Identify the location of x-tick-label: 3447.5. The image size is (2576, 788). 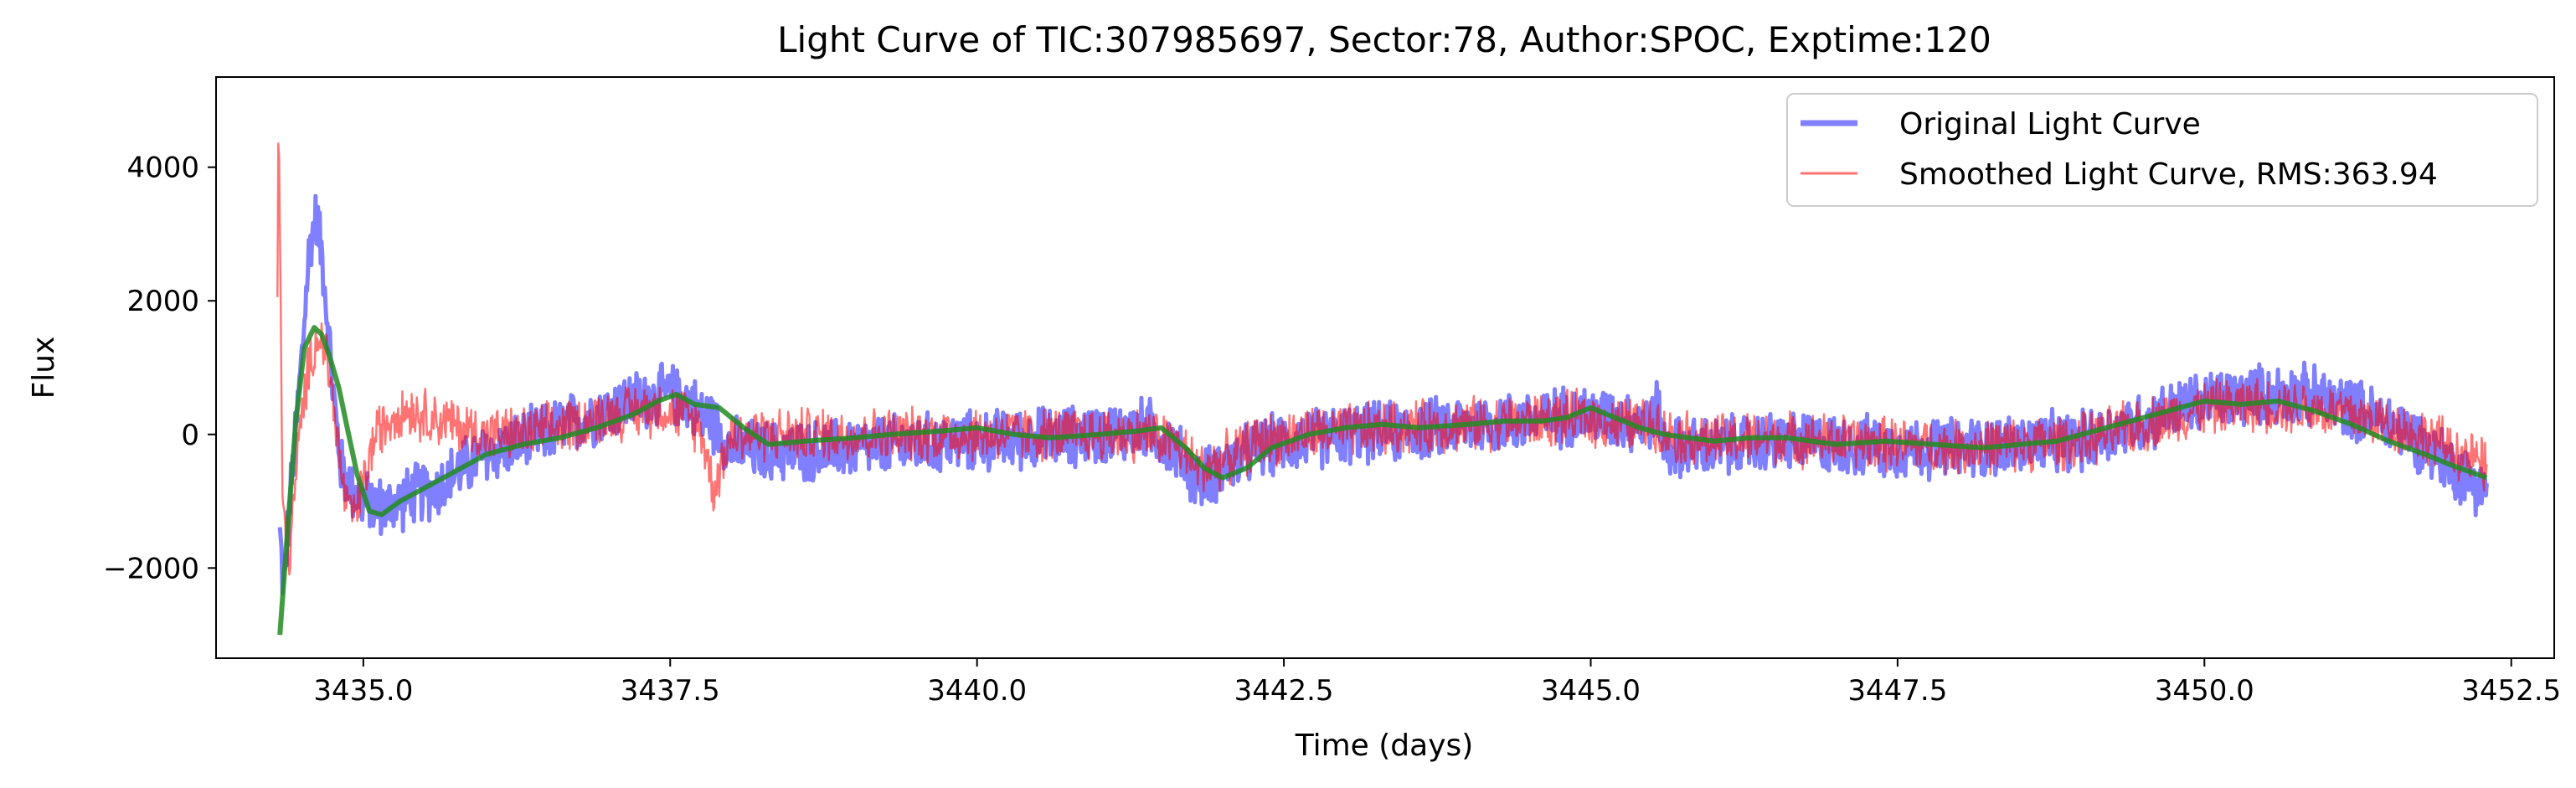
(1897, 691).